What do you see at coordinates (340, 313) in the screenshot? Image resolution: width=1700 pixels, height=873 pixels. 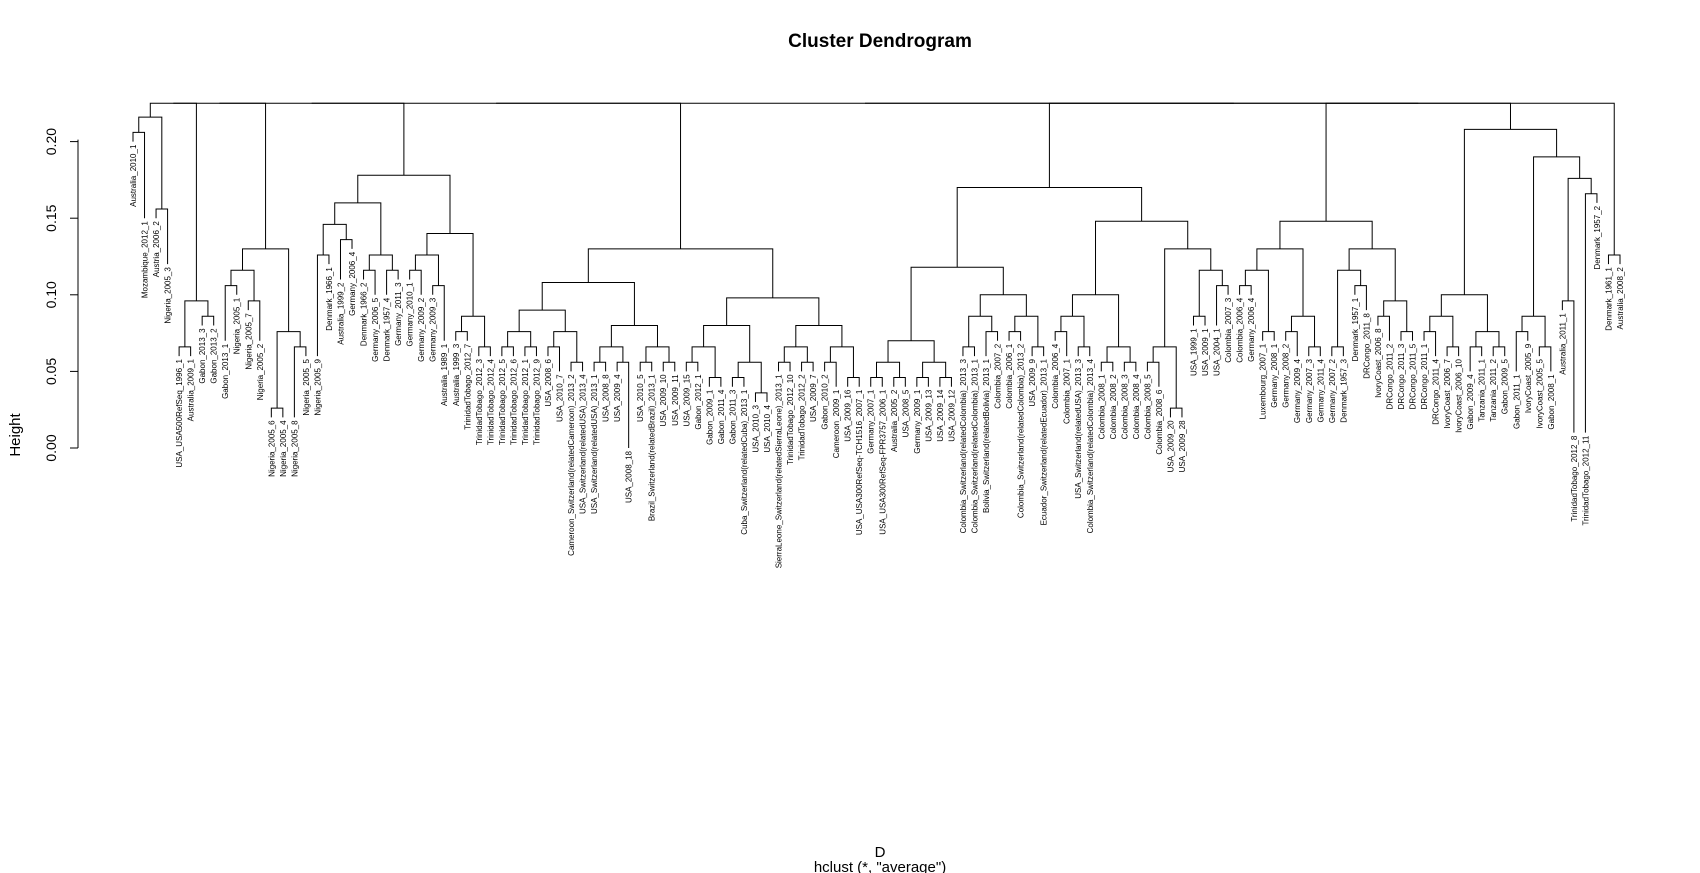 I see `leaf-label: Australia_1999_2` at bounding box center [340, 313].